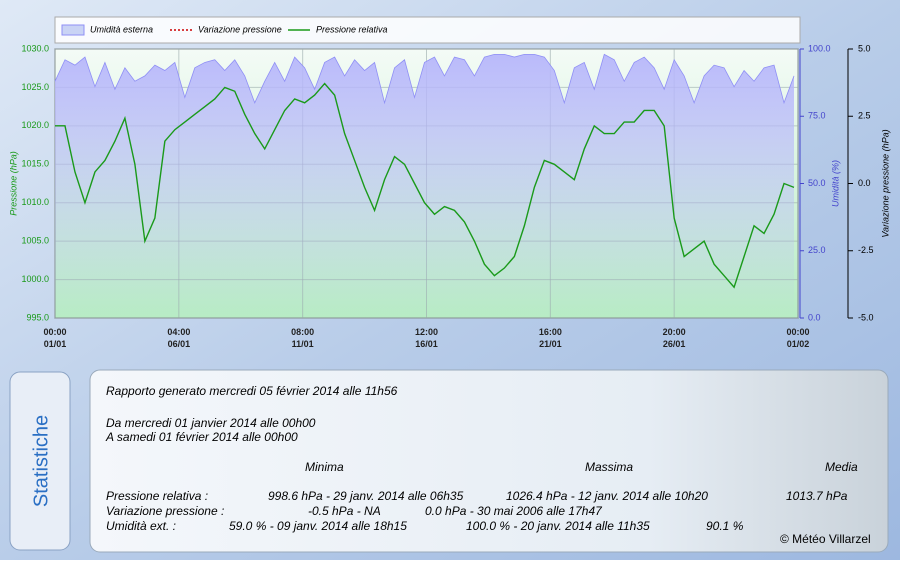 This screenshot has height=565, width=900. What do you see at coordinates (35, 202) in the screenshot?
I see `y-tick-label: 1010.0` at bounding box center [35, 202].